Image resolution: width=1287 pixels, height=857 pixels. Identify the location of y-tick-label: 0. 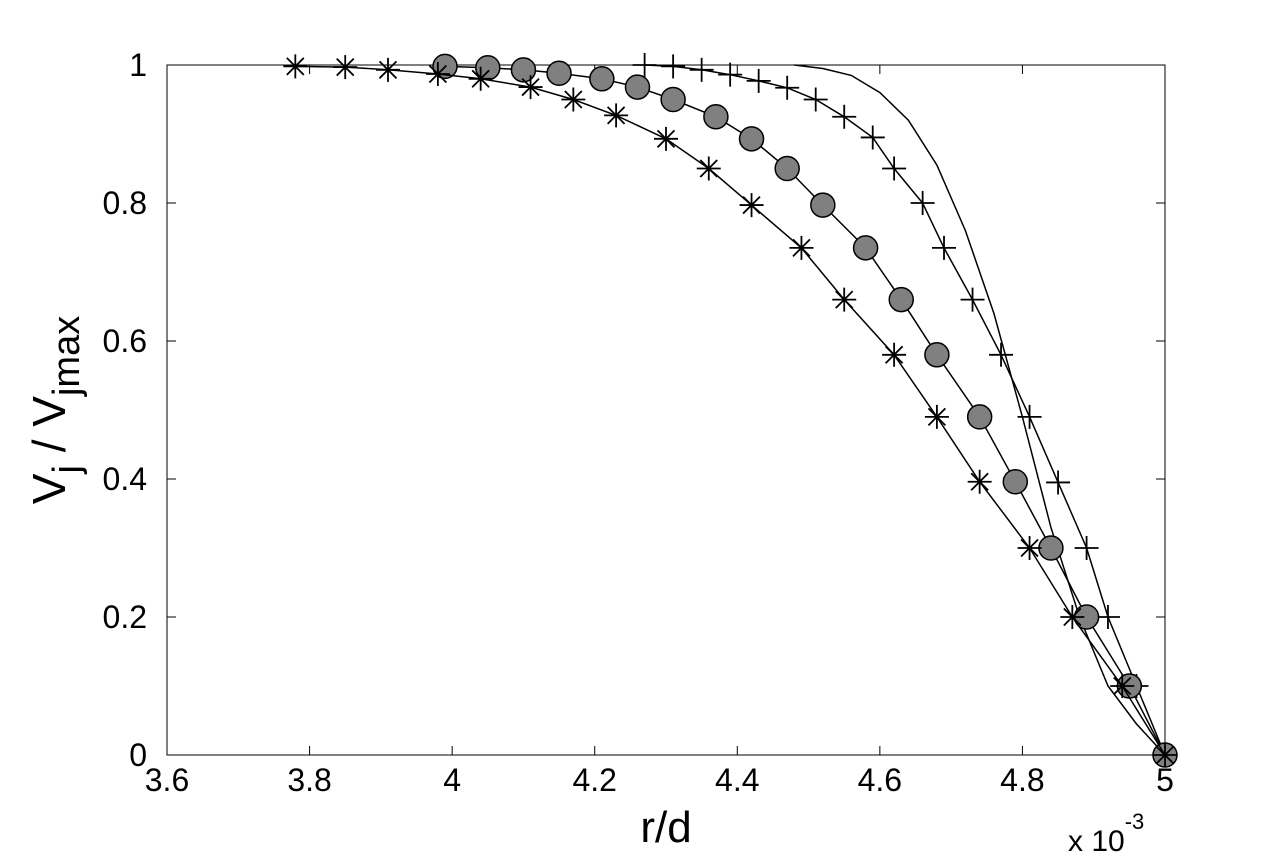
(138, 755).